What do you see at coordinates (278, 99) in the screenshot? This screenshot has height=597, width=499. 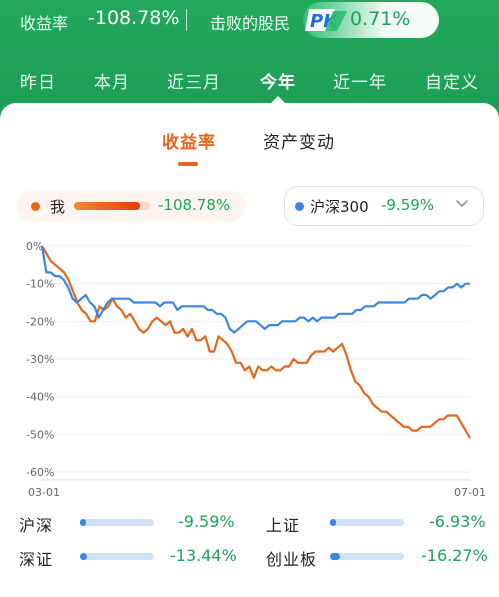 I see `active-tab-caret-icon` at bounding box center [278, 99].